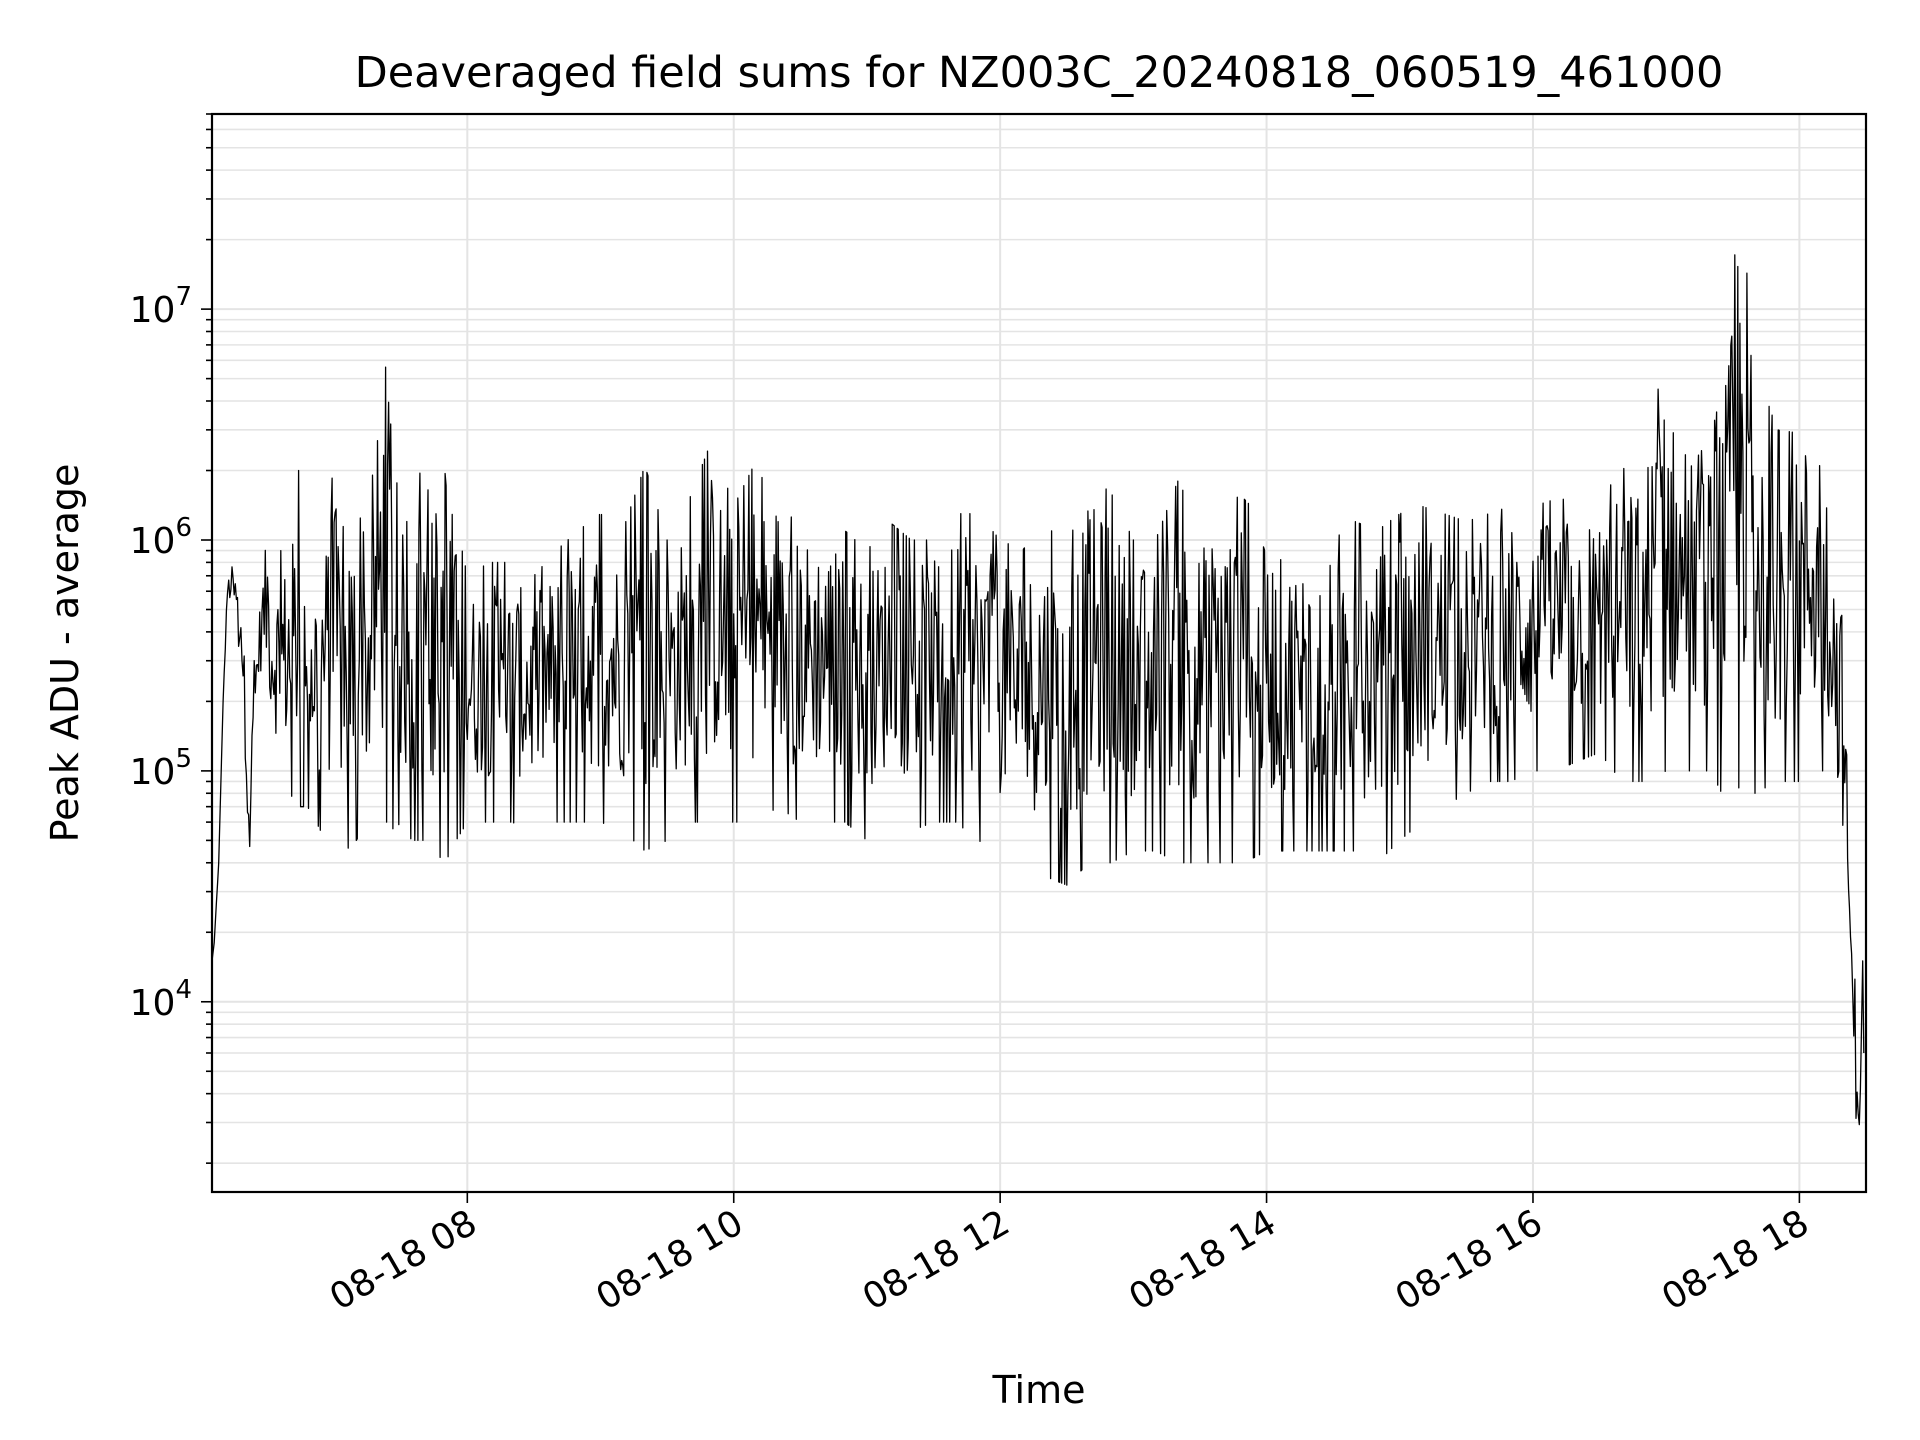 This screenshot has width=1920, height=1440. I want to click on y-tick-label: 10⁷, so click(161, 306).